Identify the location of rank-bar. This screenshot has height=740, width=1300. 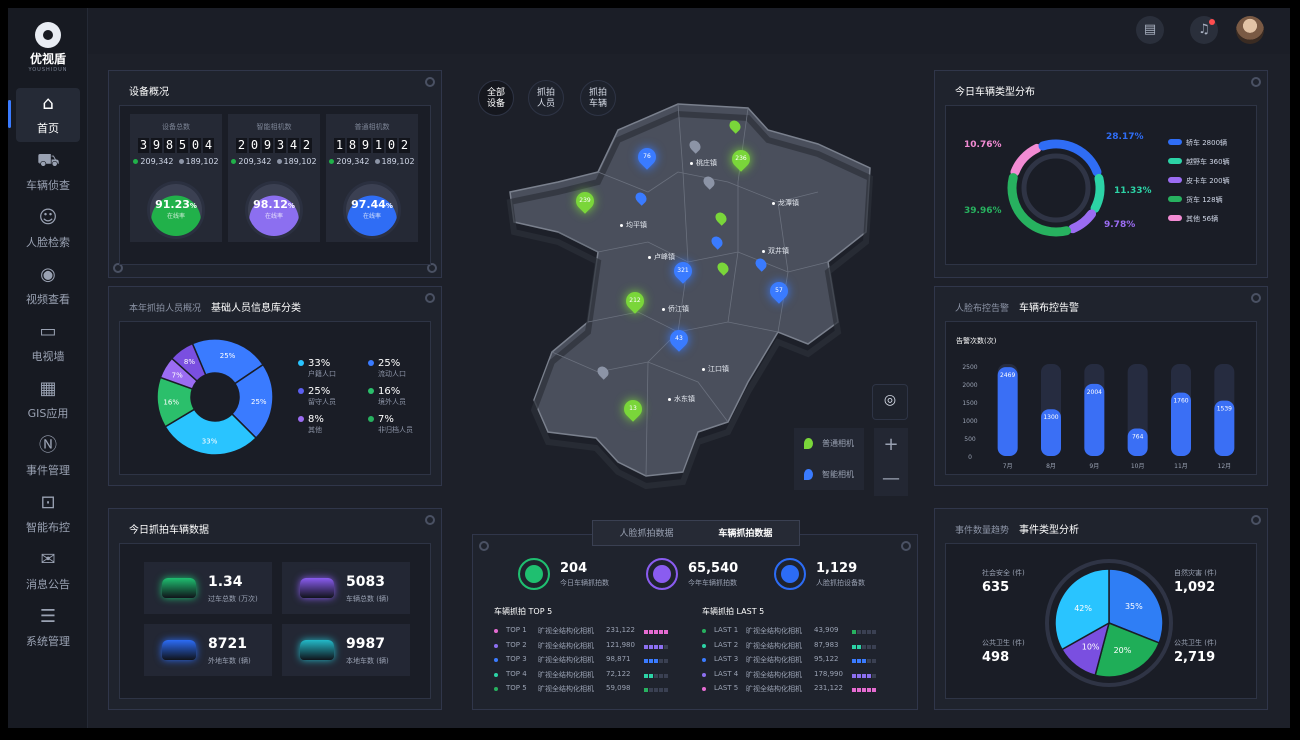
(656, 632).